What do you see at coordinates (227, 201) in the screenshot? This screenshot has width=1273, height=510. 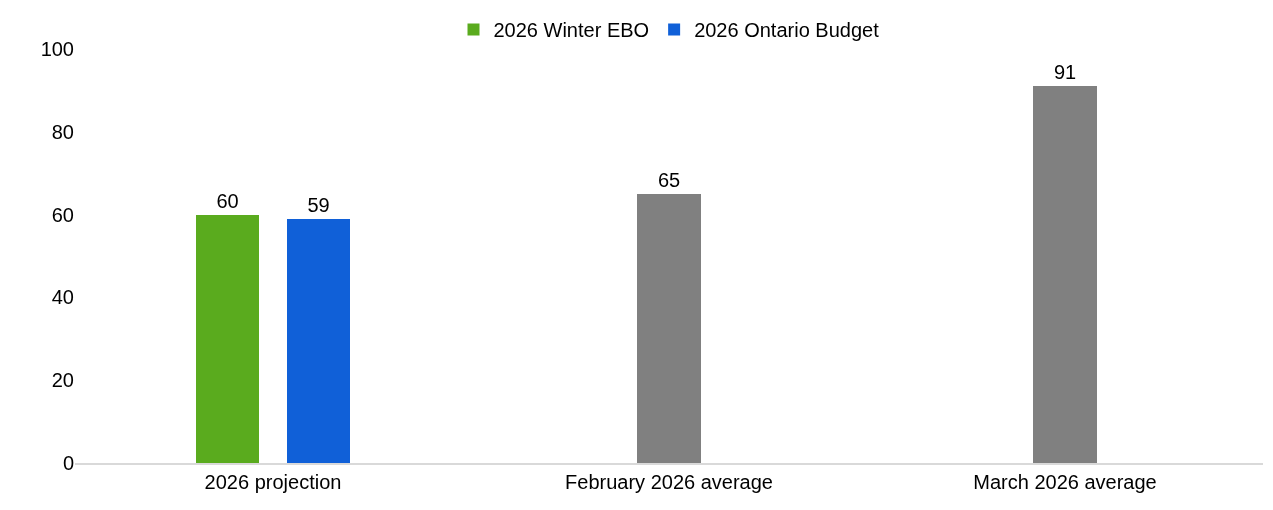 I see `data-label: 60` at bounding box center [227, 201].